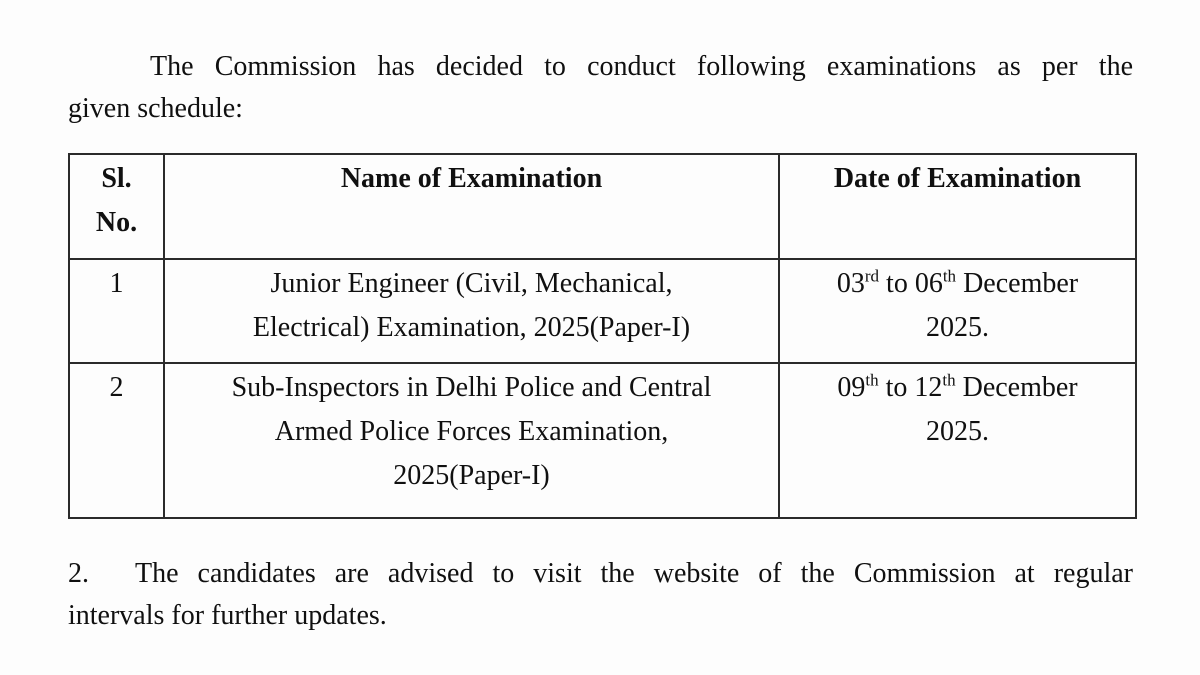 This screenshot has height=675, width=1200. What do you see at coordinates (872, 380) in the screenshot?
I see `date-ordinal-from: th` at bounding box center [872, 380].